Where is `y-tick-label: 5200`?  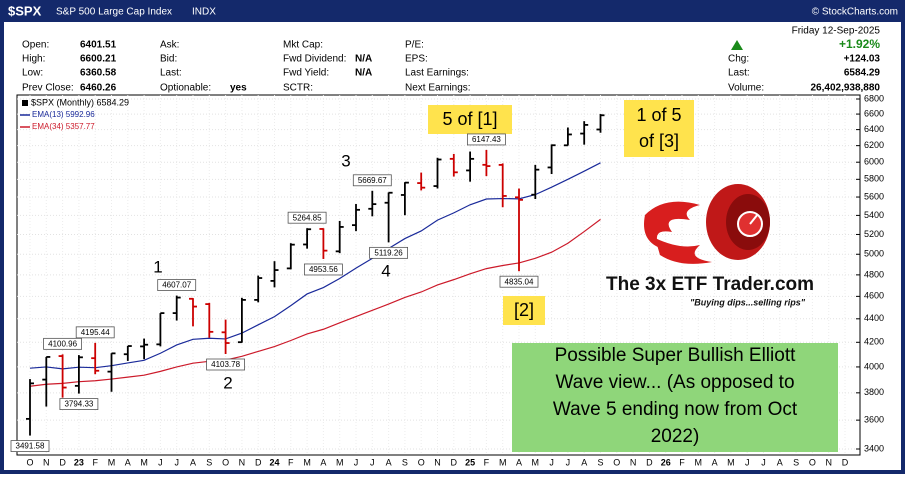
y-tick-label: 5200 is located at coordinates (874, 234).